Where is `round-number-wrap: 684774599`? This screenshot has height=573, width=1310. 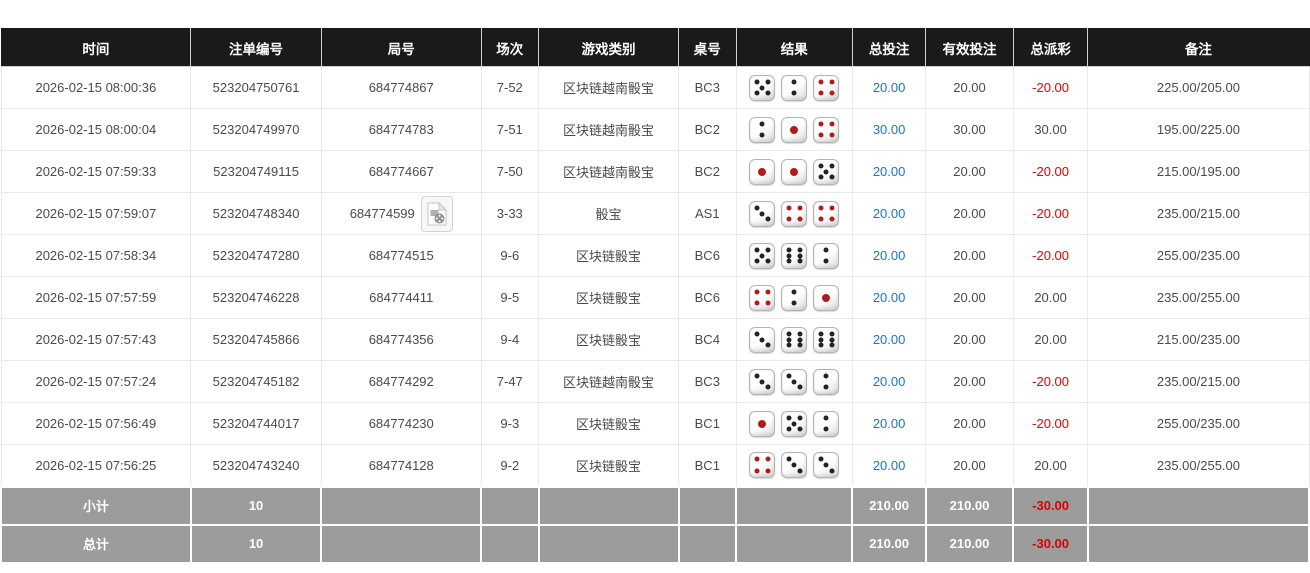
round-number-wrap: 684774599 is located at coordinates (401, 213).